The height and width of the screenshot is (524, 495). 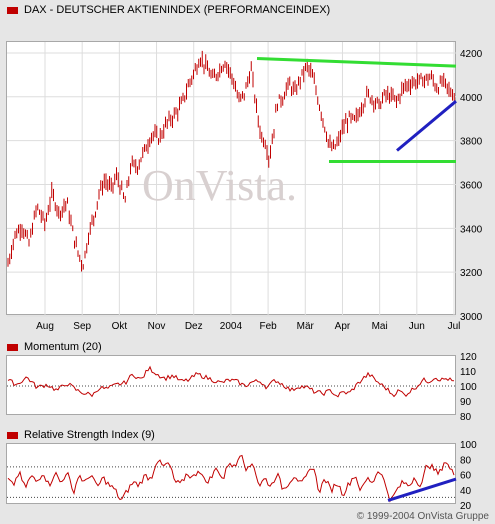 I want to click on watermark: OnVista., so click(x=219, y=185).